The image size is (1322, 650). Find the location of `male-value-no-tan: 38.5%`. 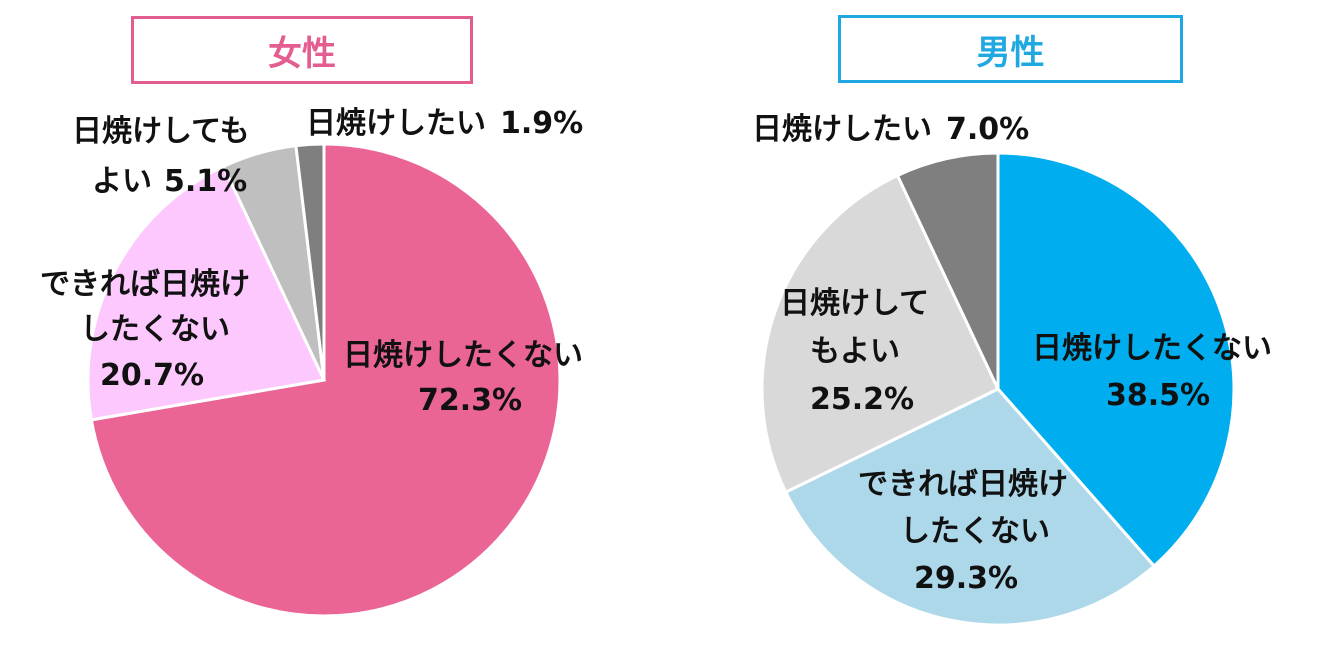

male-value-no-tan: 38.5% is located at coordinates (1158, 395).